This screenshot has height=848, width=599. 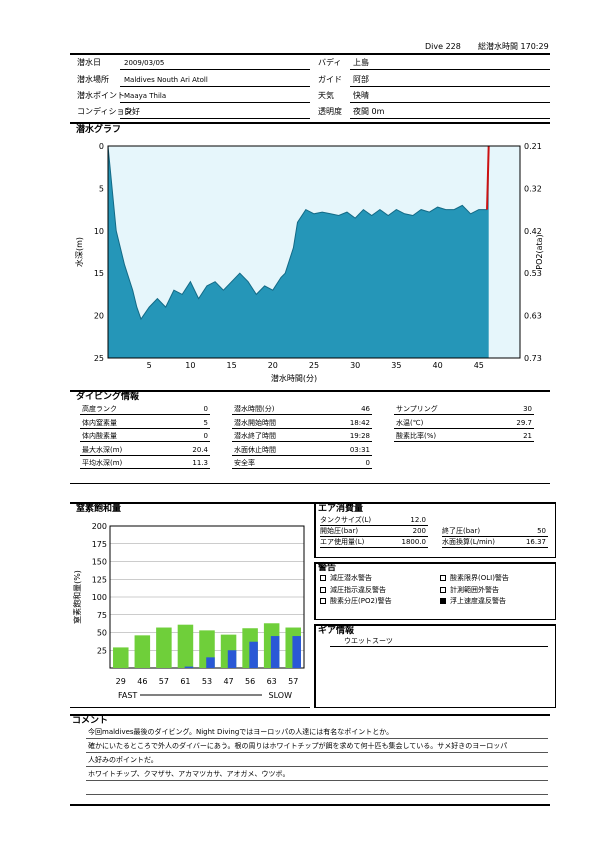 What do you see at coordinates (326, 95) in the screenshot?
I see `weather-label: 天気` at bounding box center [326, 95].